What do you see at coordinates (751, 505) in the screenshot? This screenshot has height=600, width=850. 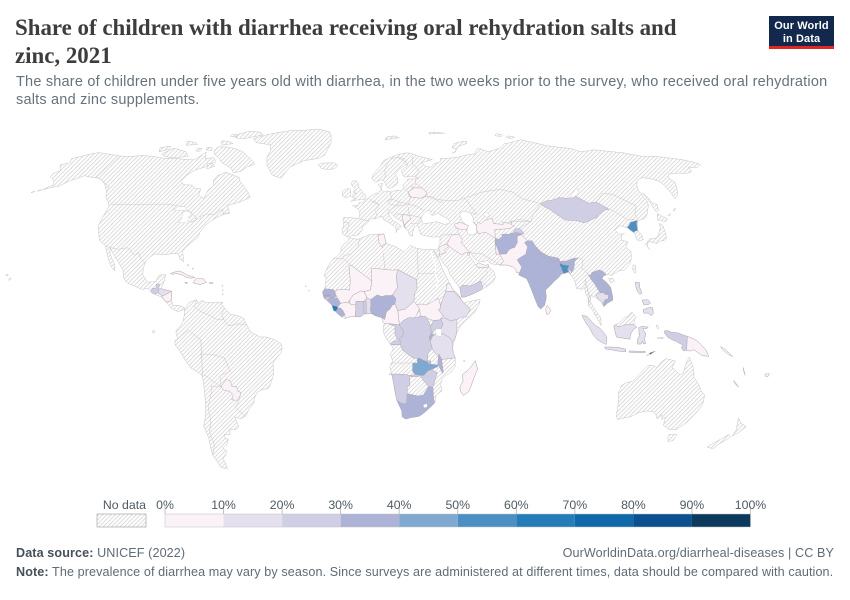 I see `svg-text: 100%` at bounding box center [751, 505].